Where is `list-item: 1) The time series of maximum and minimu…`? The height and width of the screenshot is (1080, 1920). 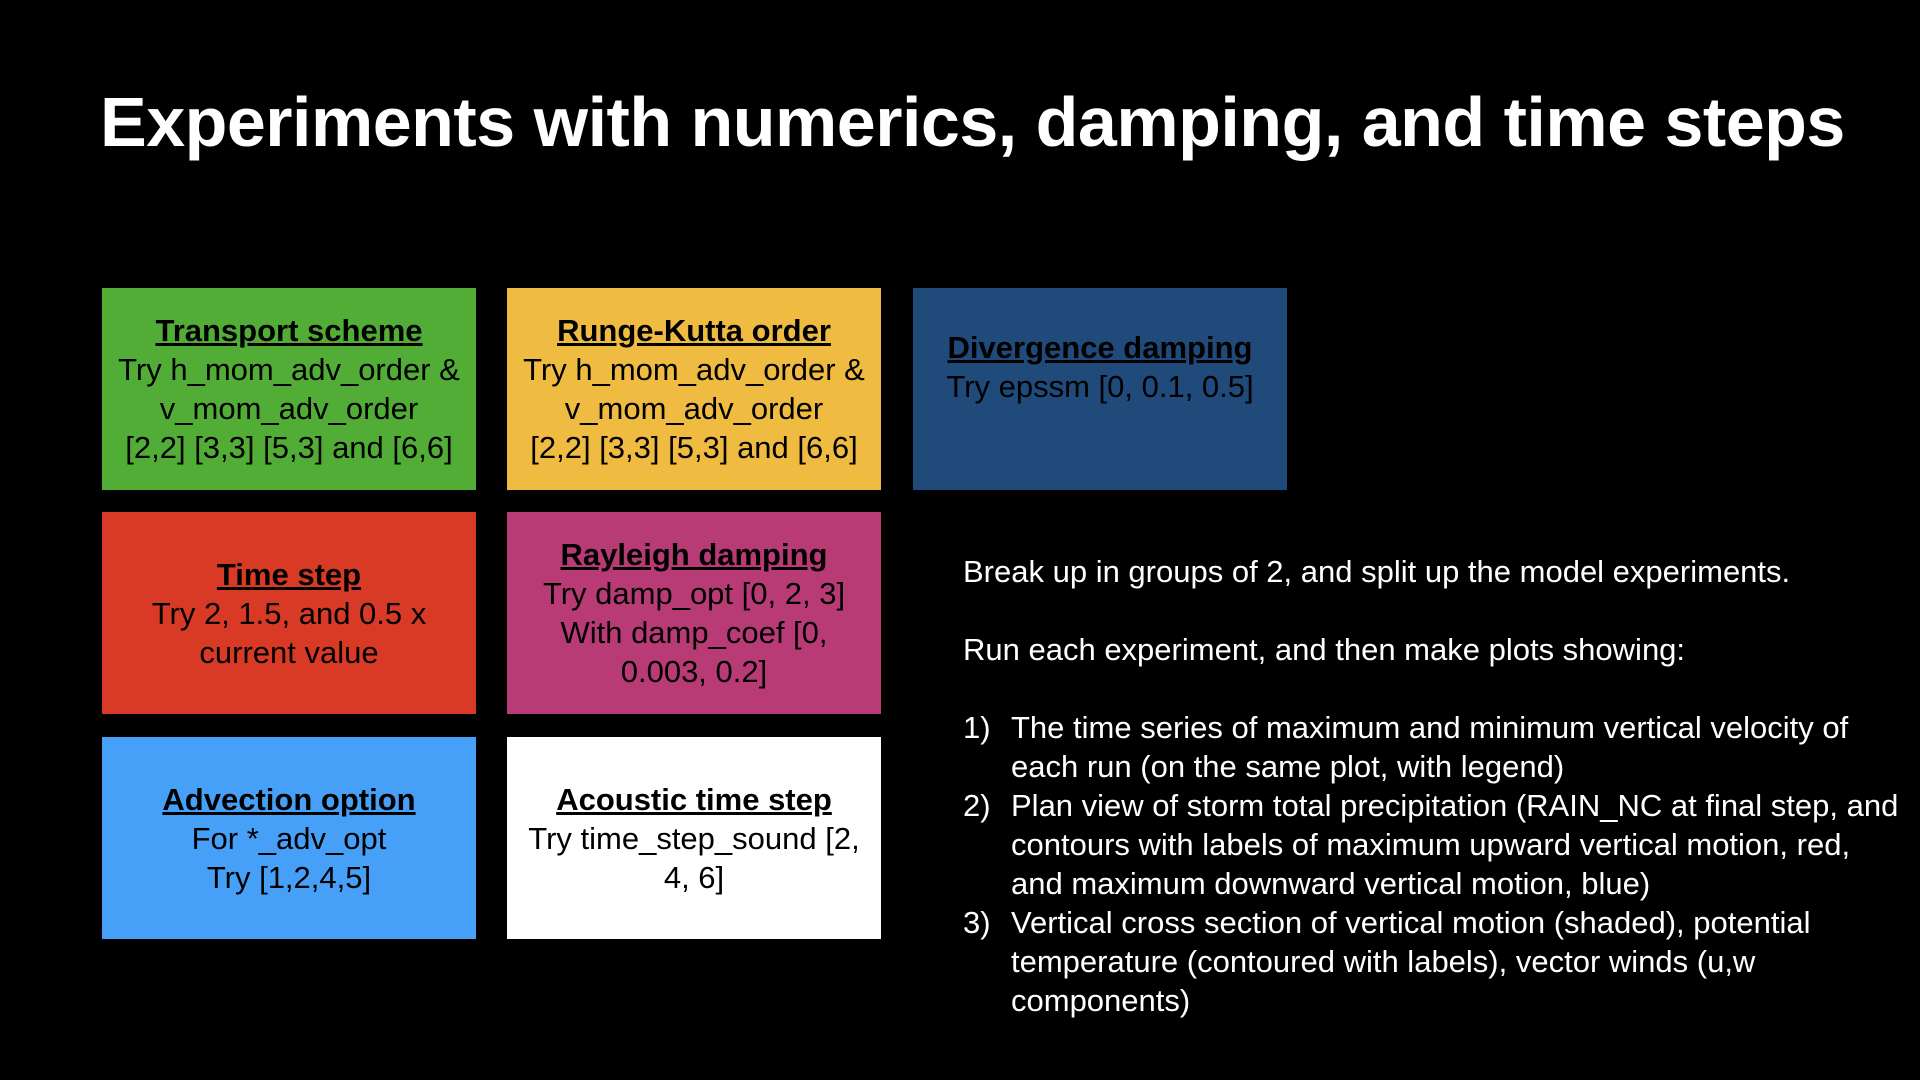
list-item: 1) The time series of maximum and minimu… is located at coordinates (1433, 747).